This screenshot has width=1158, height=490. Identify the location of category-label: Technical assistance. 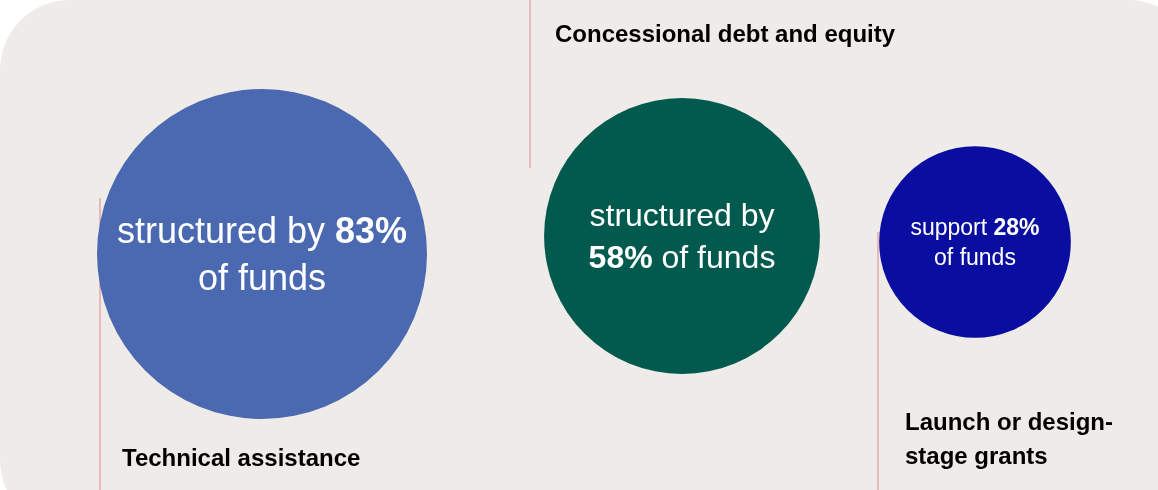
(241, 457).